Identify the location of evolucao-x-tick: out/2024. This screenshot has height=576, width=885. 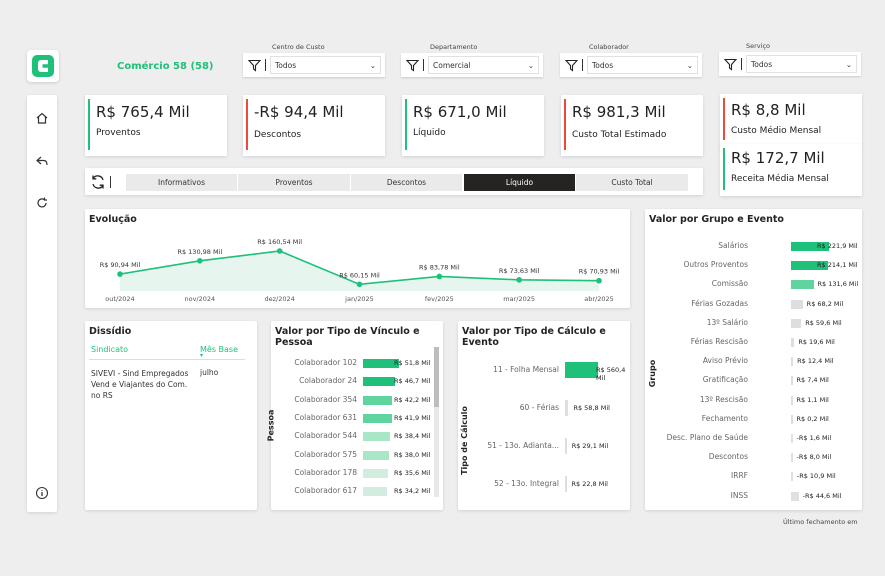
(119, 299).